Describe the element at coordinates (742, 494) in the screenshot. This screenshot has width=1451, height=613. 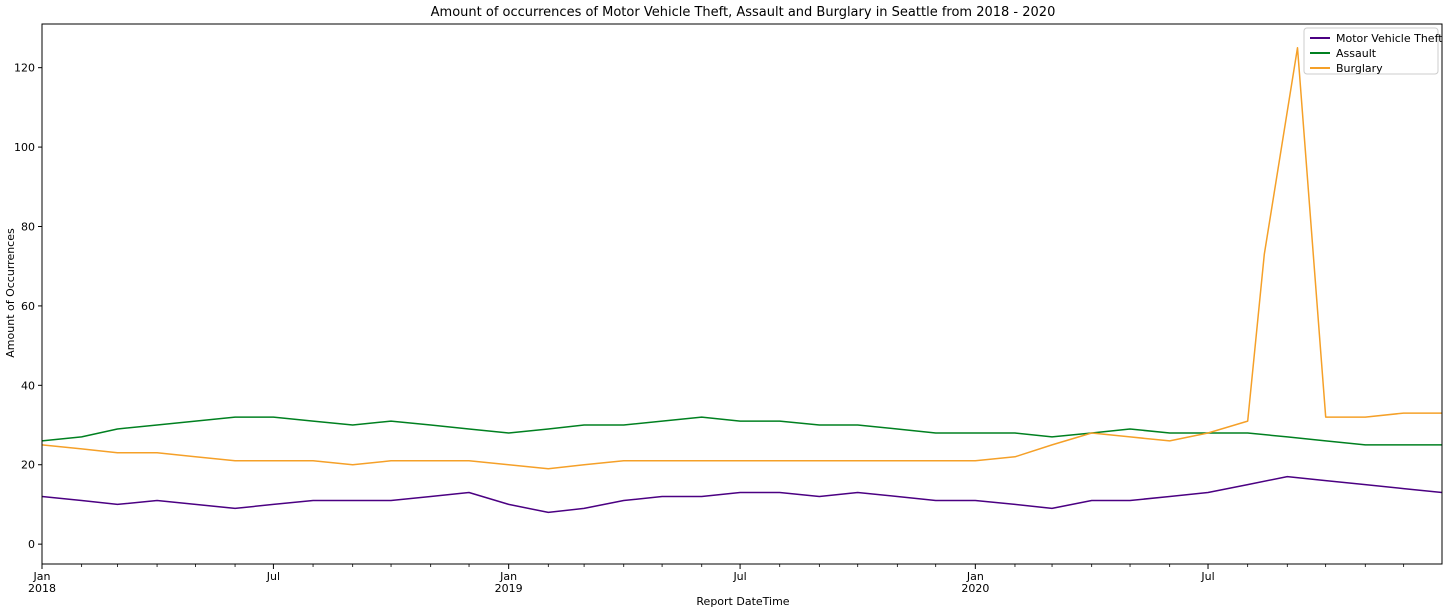
I see `series-line-motor-vehicle-theft` at that location.